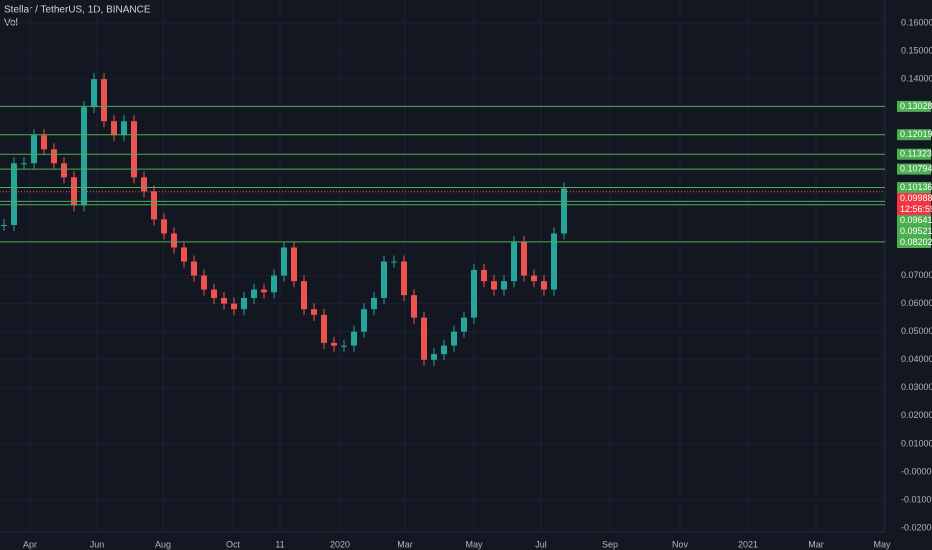  I want to click on countdown-badge, so click(914, 210).